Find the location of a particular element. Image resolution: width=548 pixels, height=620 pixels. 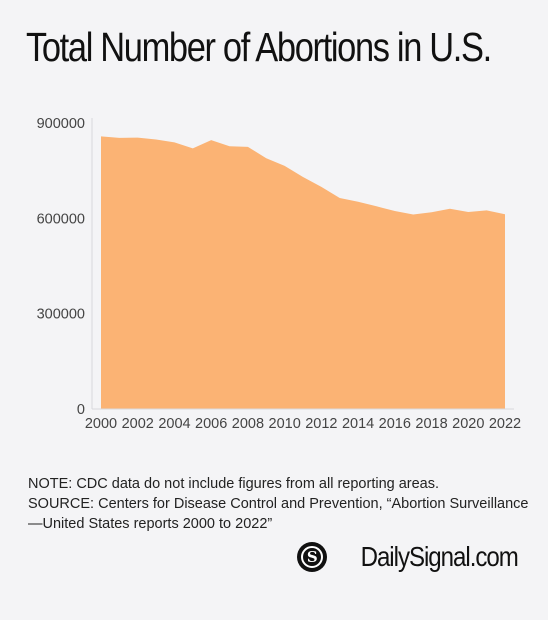

x-tick-label: 2016 is located at coordinates (395, 423).